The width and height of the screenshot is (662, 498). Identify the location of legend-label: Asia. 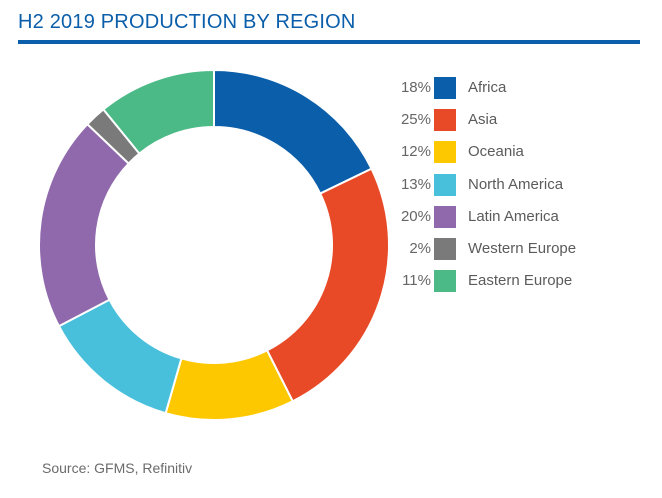
(483, 120).